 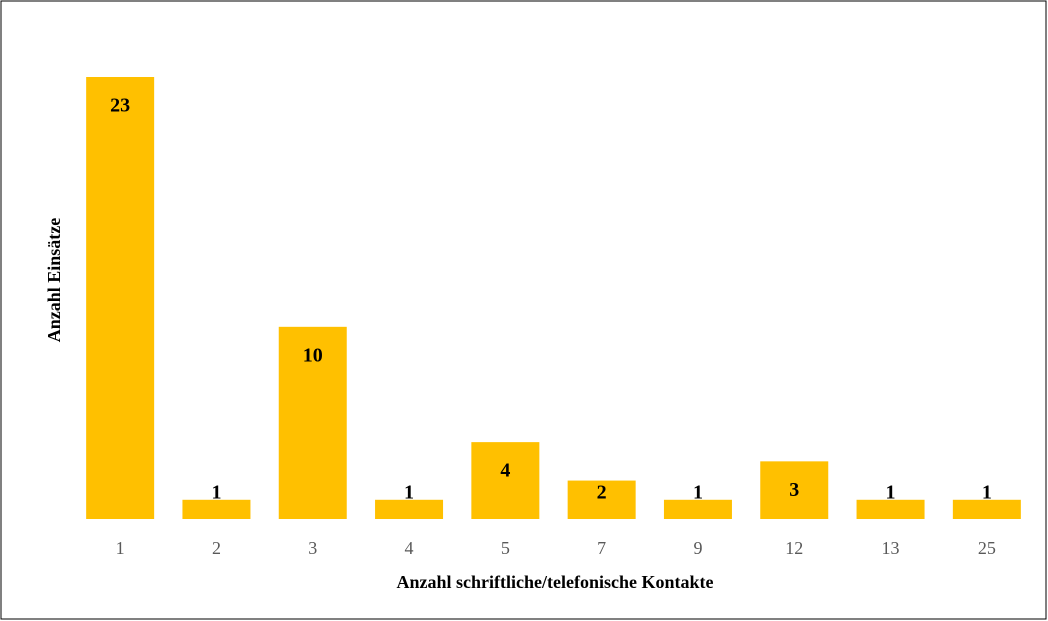 I want to click on x-tick-label: 3, so click(x=312, y=548).